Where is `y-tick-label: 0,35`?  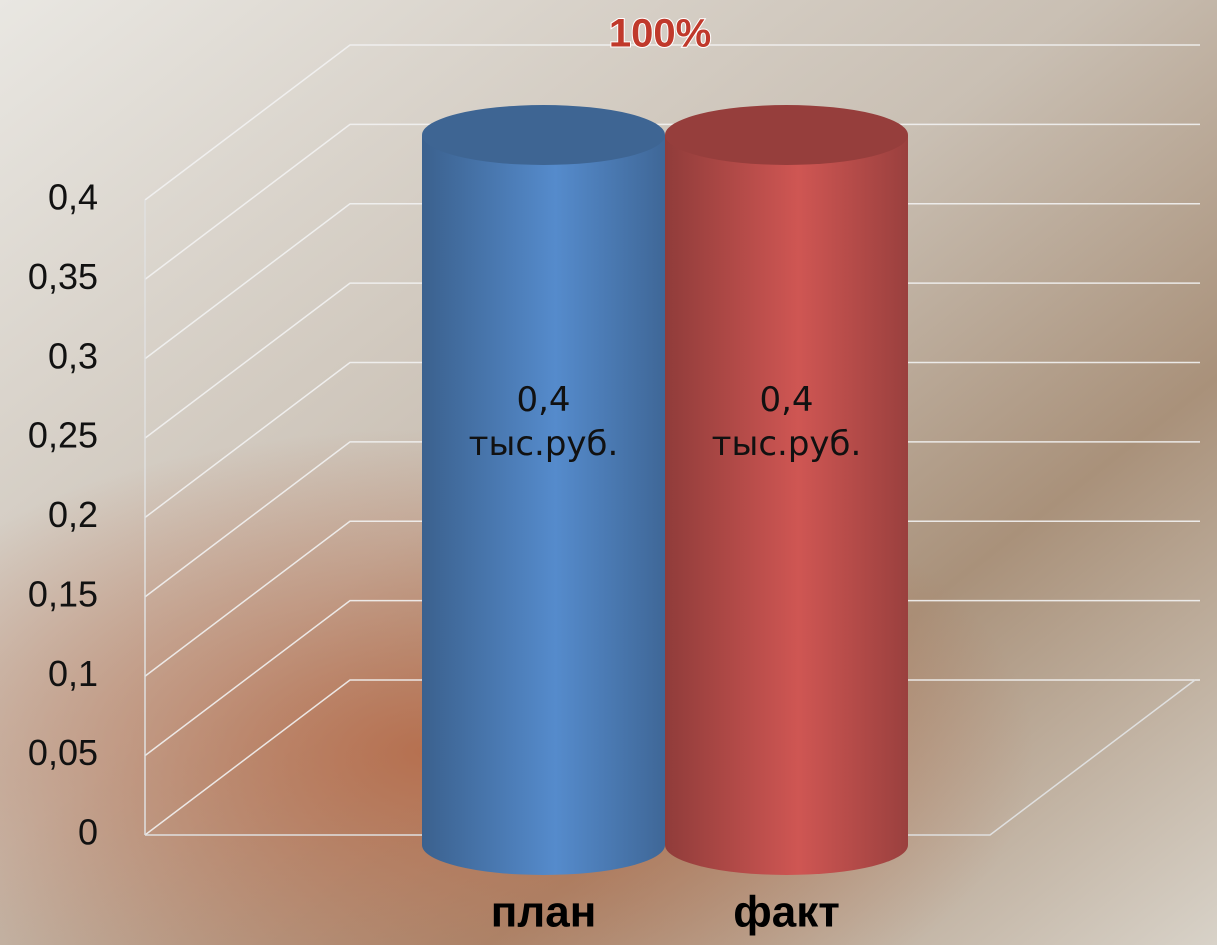 y-tick-label: 0,35 is located at coordinates (63, 276).